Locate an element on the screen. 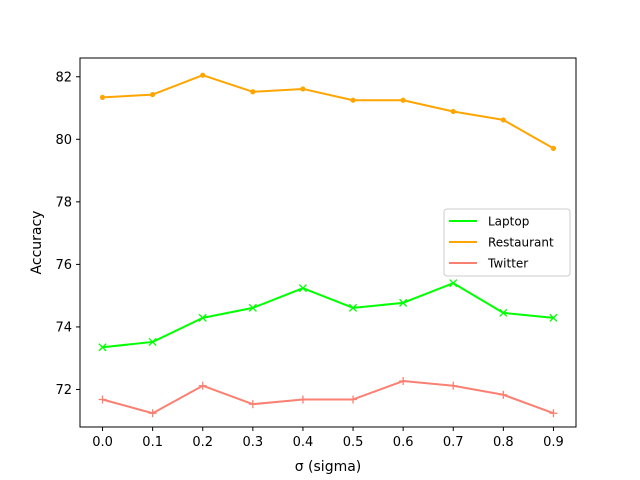 This screenshot has width=640, height=480. y-tick-label: 78 is located at coordinates (63, 202).